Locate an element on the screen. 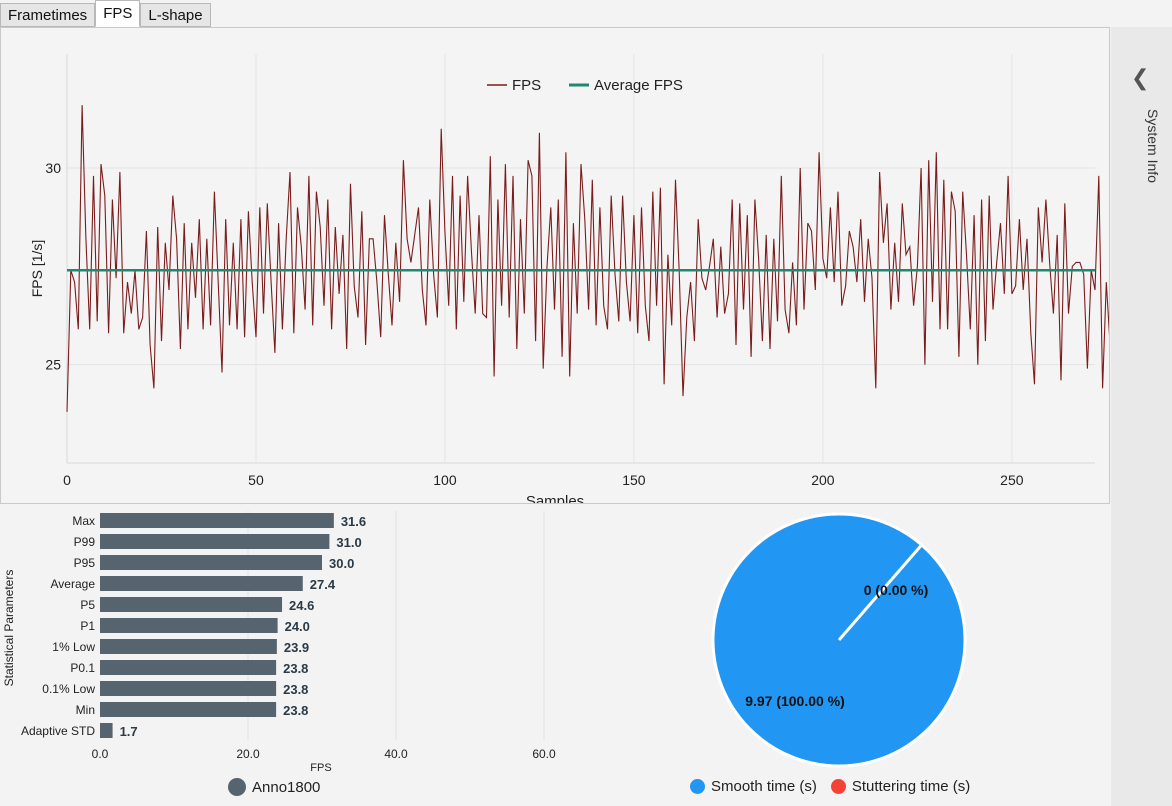 This screenshot has height=806, width=1172. x-tick-label: 200 is located at coordinates (823, 480).